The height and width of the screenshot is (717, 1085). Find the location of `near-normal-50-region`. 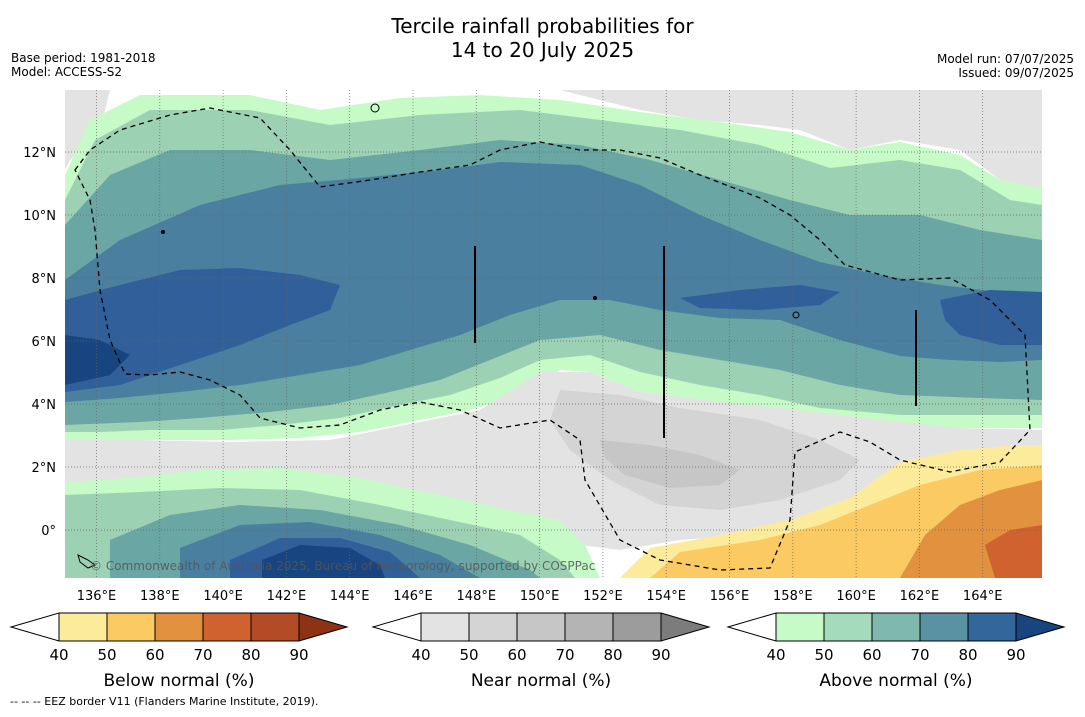

near-normal-50-region is located at coordinates (705, 450).